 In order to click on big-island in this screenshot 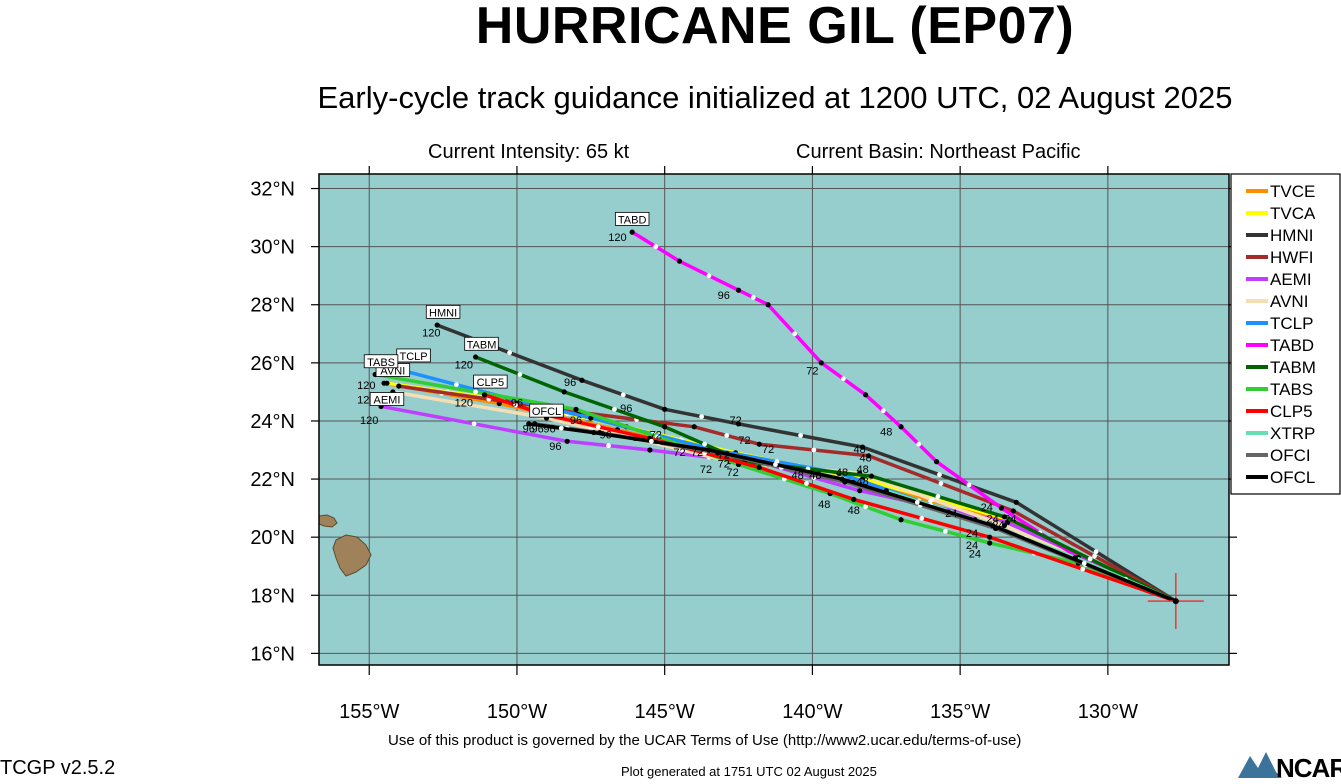, I will do `click(352, 555)`.